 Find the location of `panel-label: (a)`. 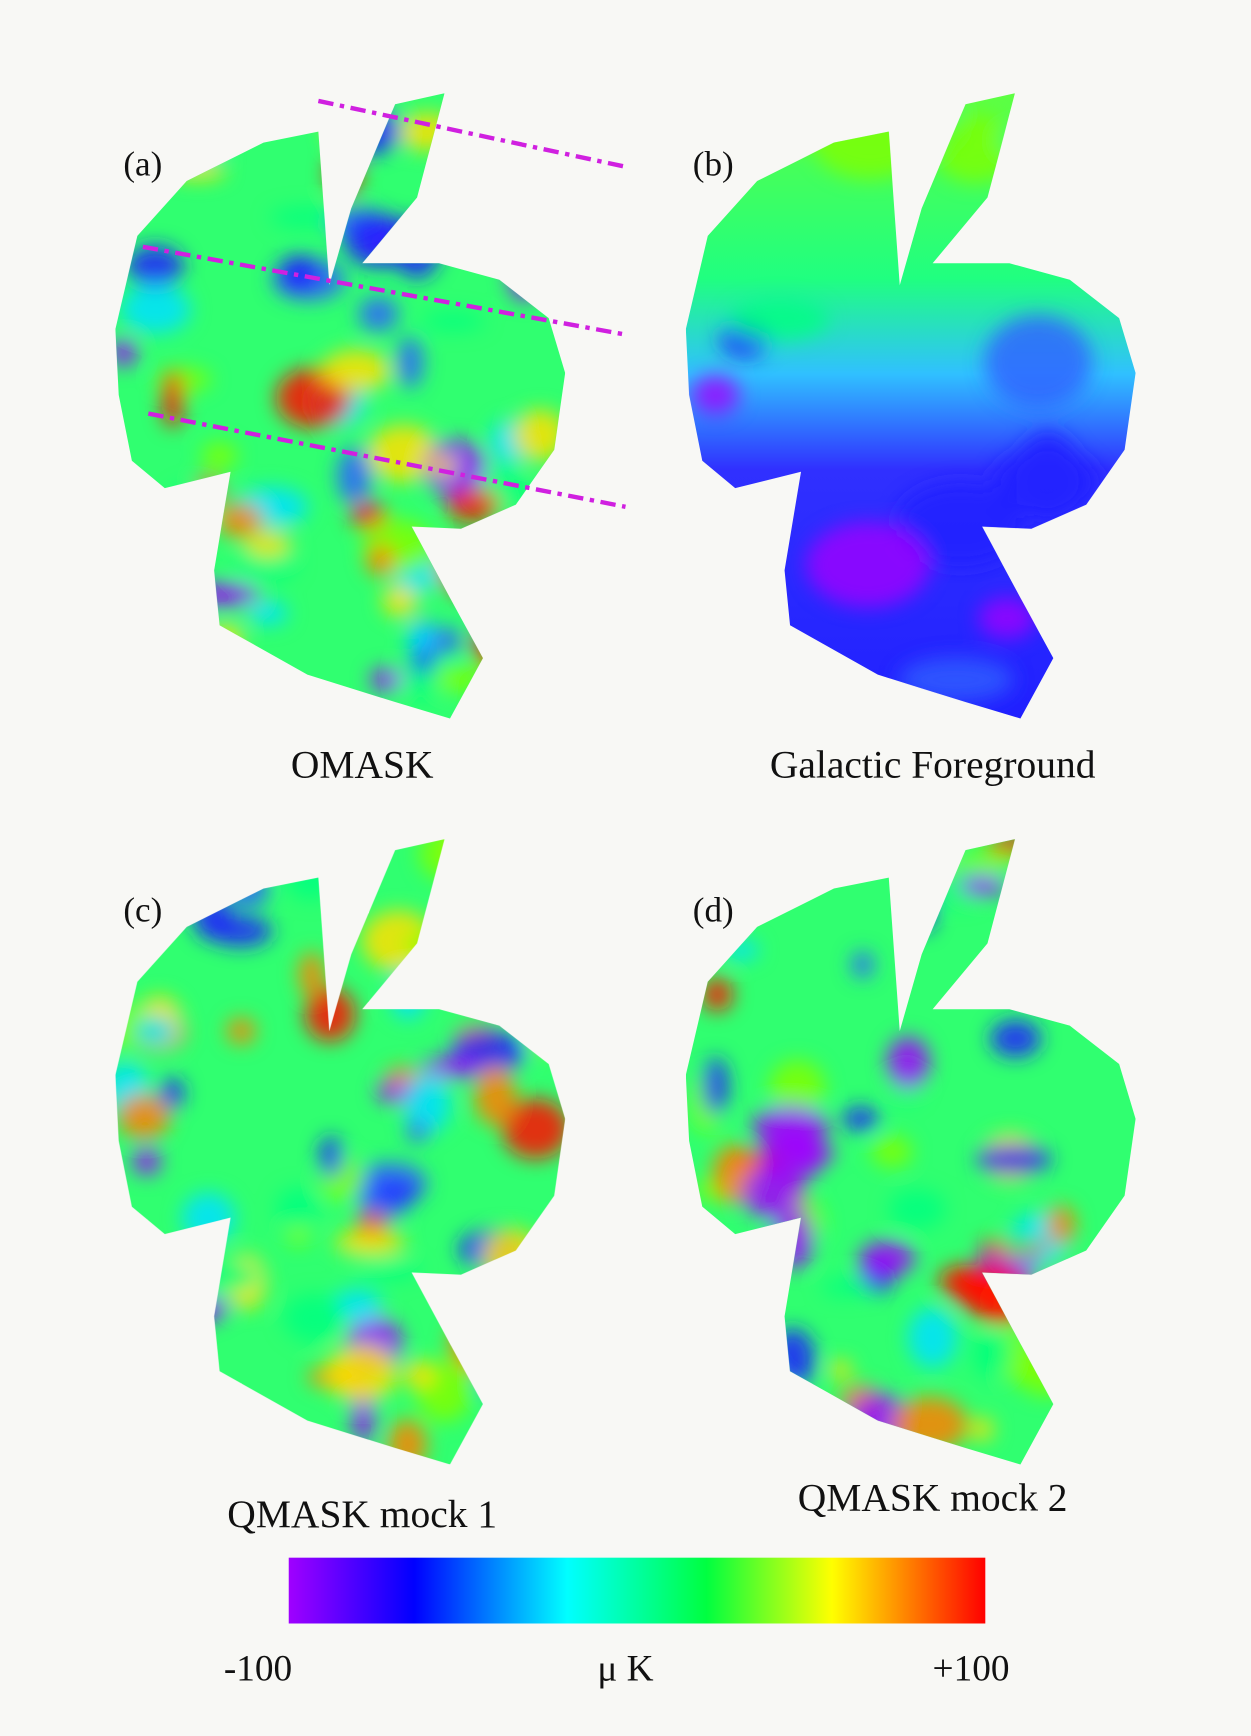

panel-label: (a) is located at coordinates (142, 164).